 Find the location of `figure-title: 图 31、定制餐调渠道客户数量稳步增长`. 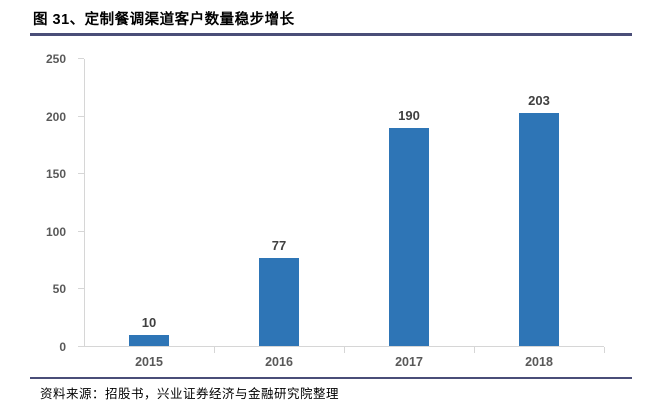

figure-title: 图 31、定制餐调渠道客户数量稳步增长 is located at coordinates (164, 20).